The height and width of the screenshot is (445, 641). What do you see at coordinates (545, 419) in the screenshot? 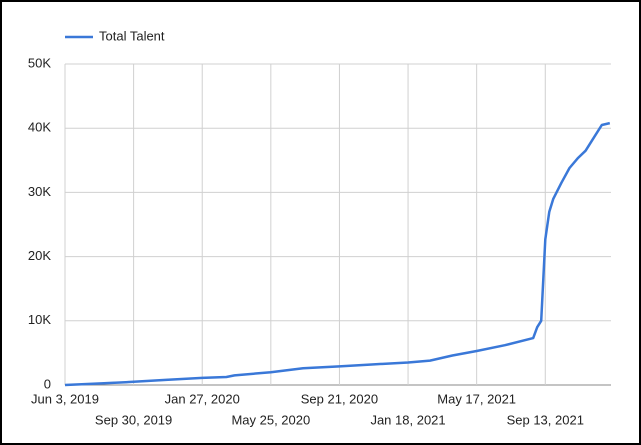
I see `x-tick-label: Sep 13, 2021` at bounding box center [545, 419].